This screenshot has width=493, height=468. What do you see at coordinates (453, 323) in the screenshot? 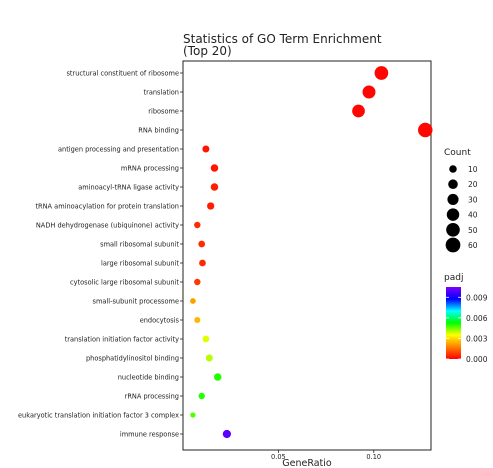
I see `color-legend-bar` at bounding box center [453, 323].